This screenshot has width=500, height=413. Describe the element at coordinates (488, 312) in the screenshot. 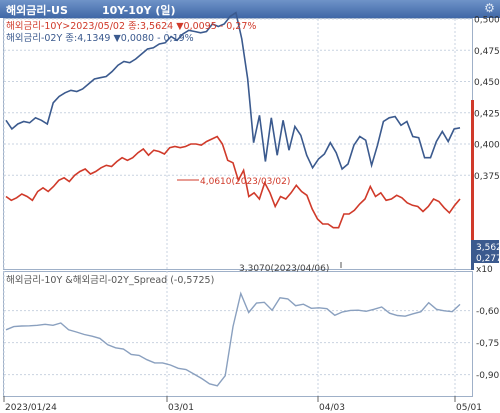

I see `lower-y-tick-label: -0,60` at that location.